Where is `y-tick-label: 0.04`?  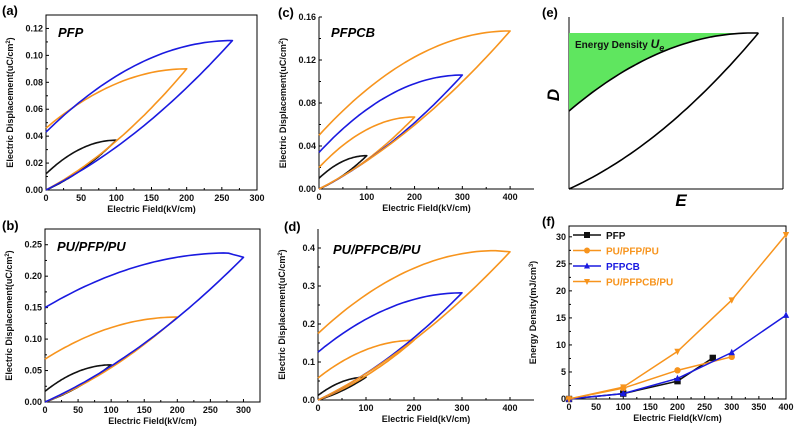
y-tick-label: 0.04 is located at coordinates (307, 146).